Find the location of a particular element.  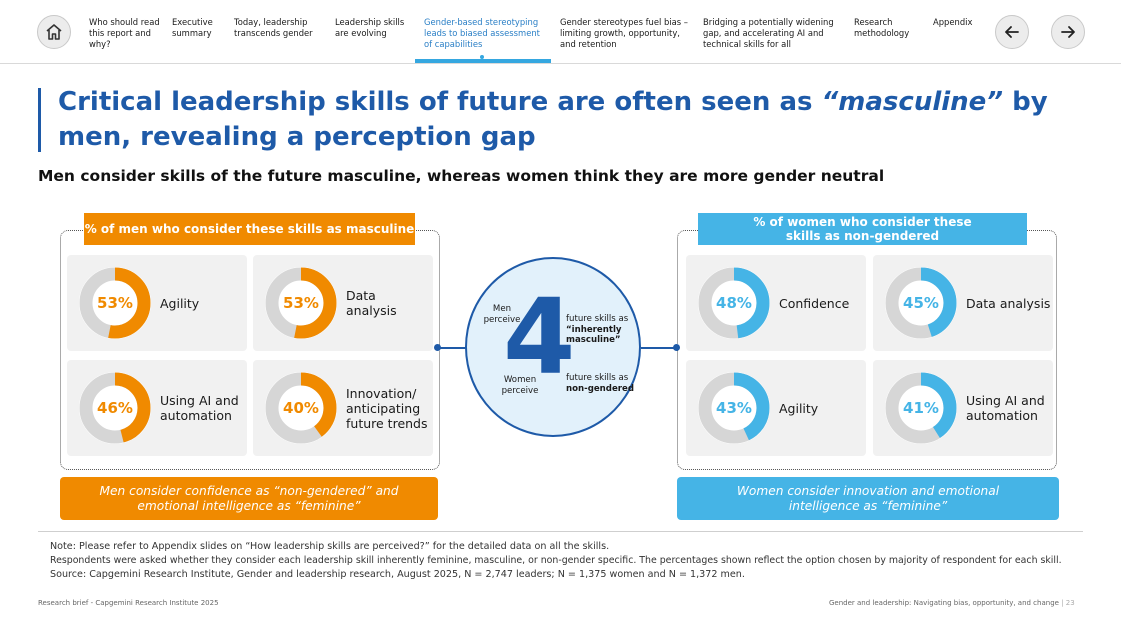

men-label-agility: Agility is located at coordinates (180, 303).